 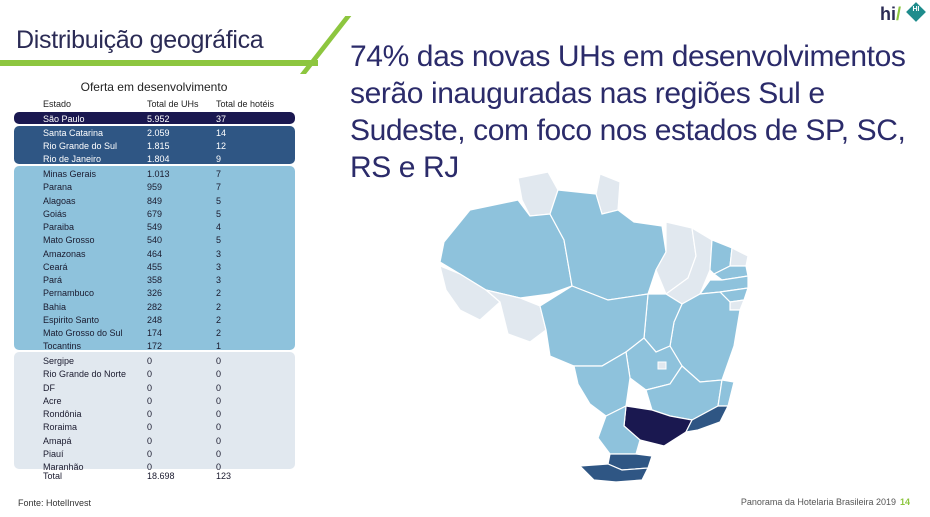 I want to click on table-row: Paraiba 549 4, so click(x=147, y=227).